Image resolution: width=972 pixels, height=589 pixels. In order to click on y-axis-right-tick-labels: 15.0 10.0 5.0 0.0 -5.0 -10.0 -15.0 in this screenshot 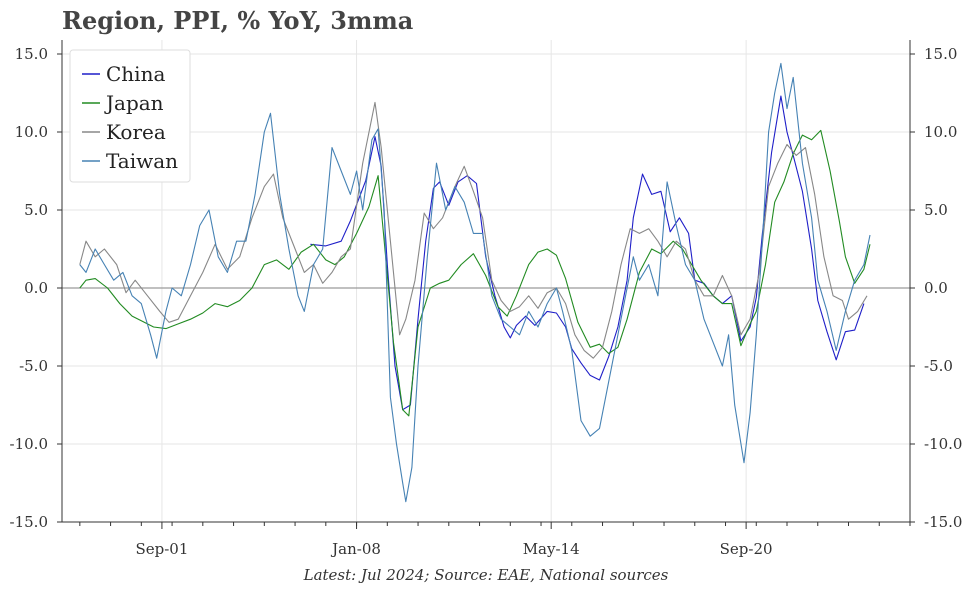, I will do `click(943, 288)`.